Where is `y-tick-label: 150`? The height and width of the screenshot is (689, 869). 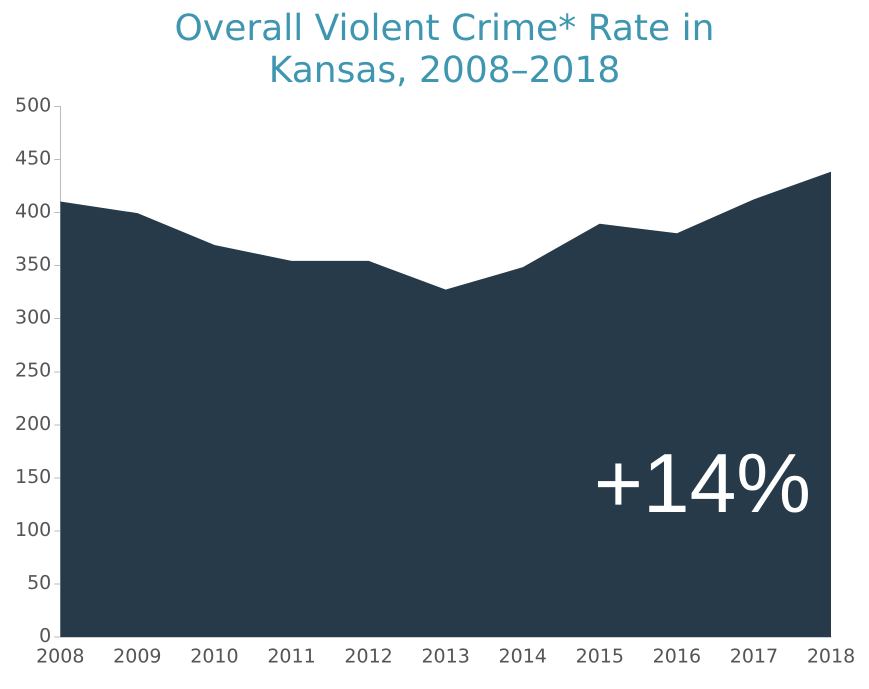 y-tick-label: 150 is located at coordinates (33, 477).